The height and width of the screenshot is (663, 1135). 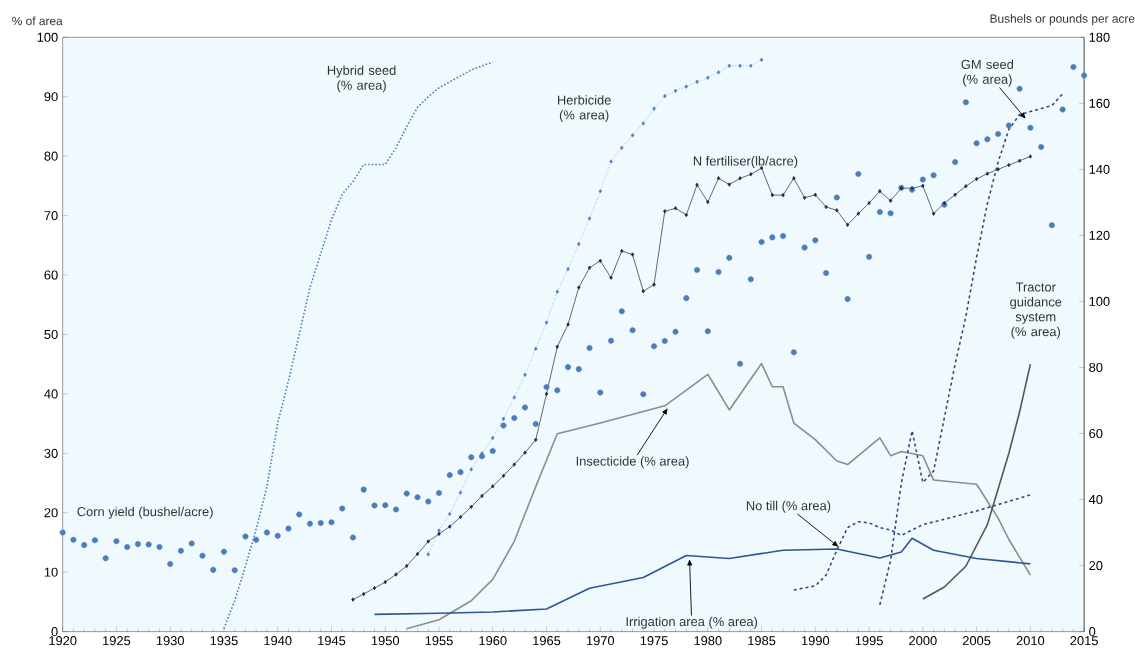 What do you see at coordinates (37, 20) in the screenshot?
I see `y-axis-title: % of area` at bounding box center [37, 20].